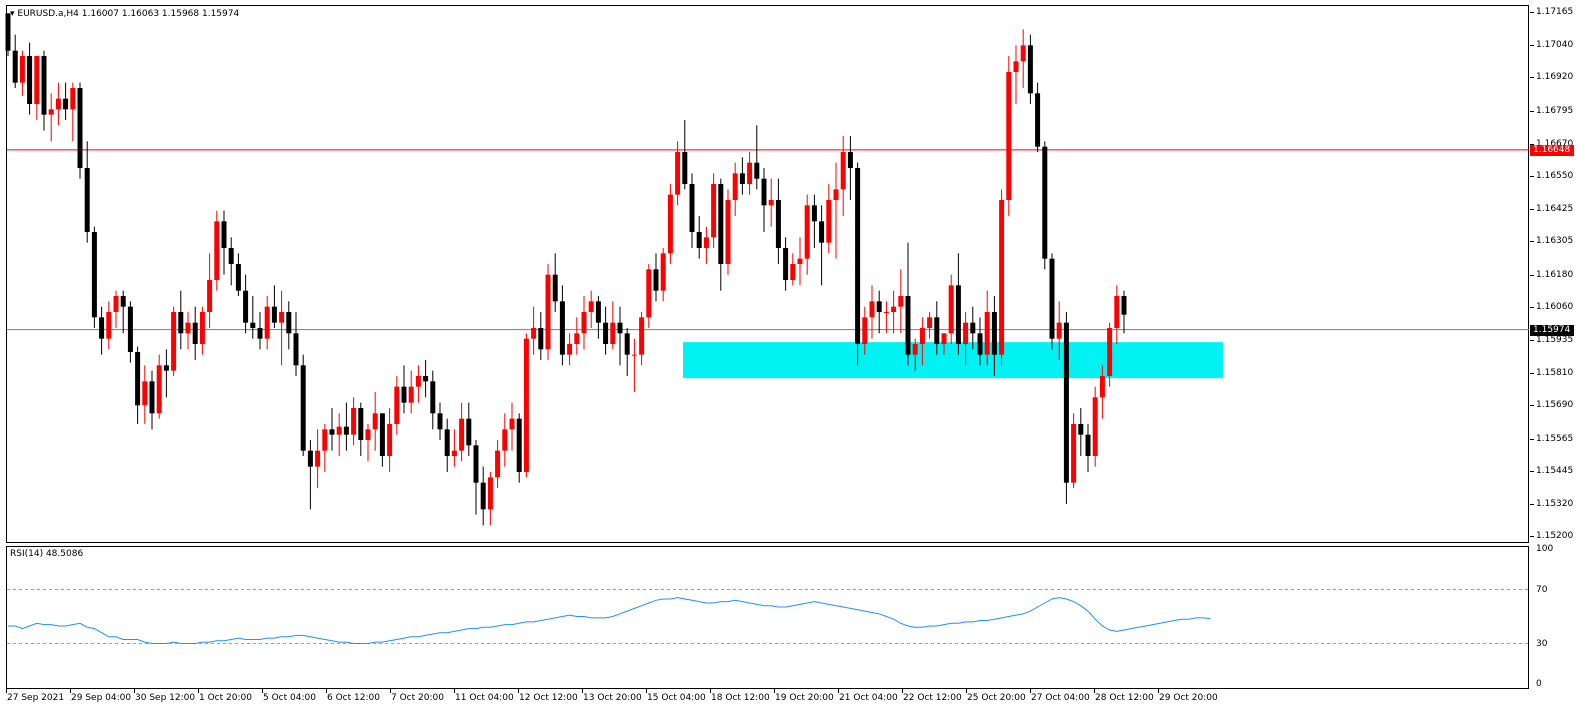 The image size is (1578, 710). I want to click on price-axis-label: 1.17165, so click(1555, 12).